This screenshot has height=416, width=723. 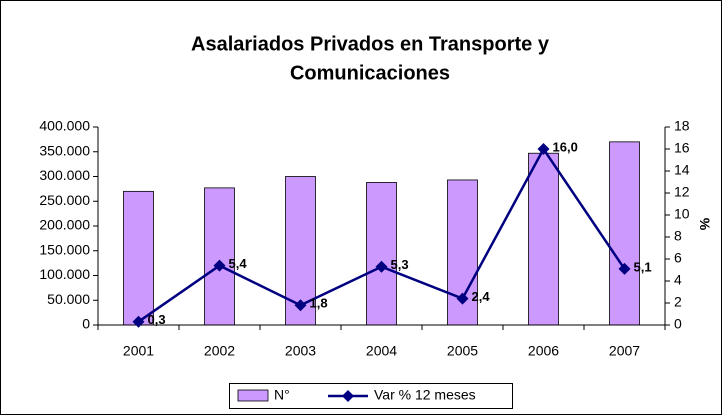 What do you see at coordinates (462, 351) in the screenshot?
I see `x-tick-label: 2005` at bounding box center [462, 351].